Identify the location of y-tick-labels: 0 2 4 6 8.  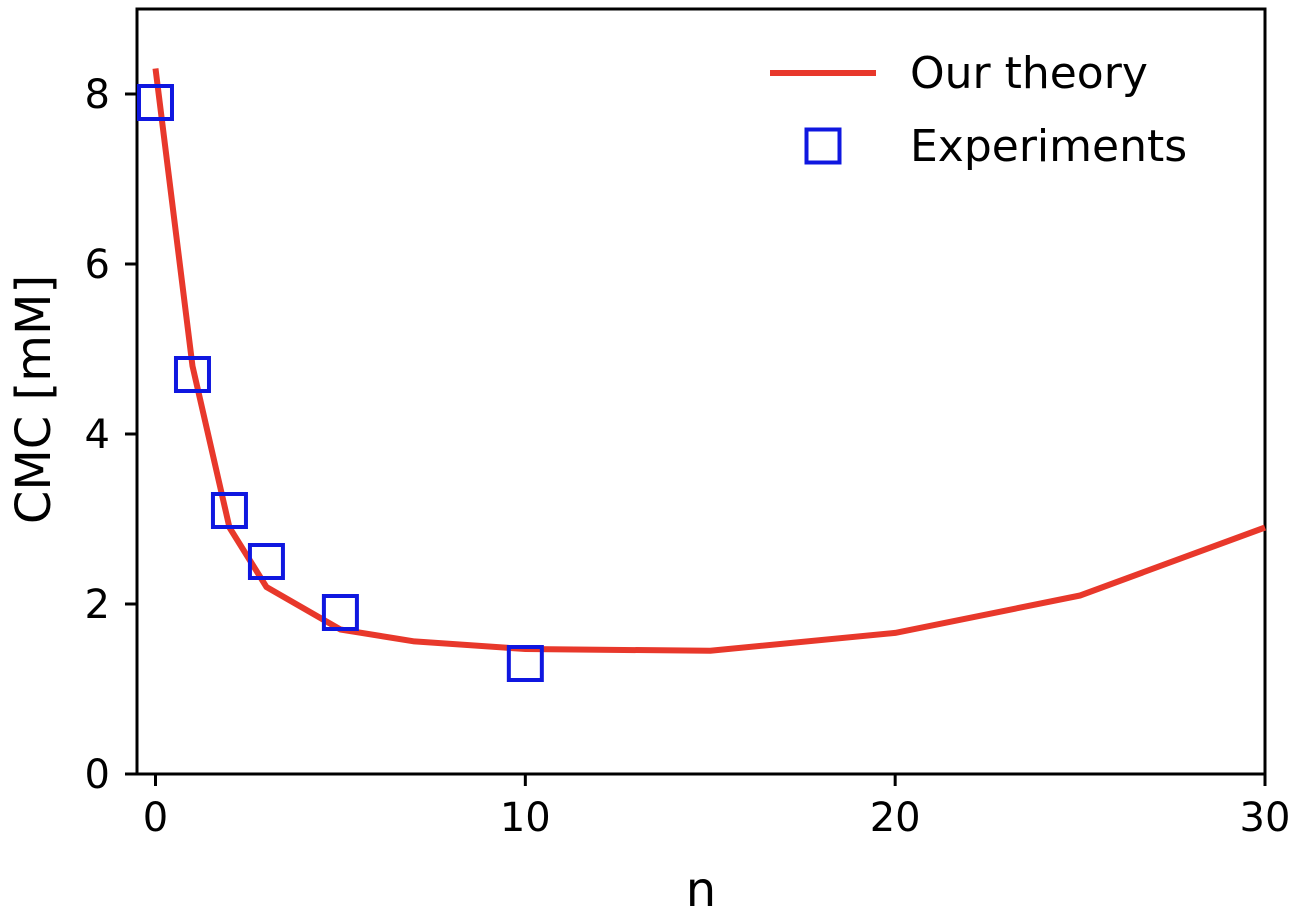
(97, 435).